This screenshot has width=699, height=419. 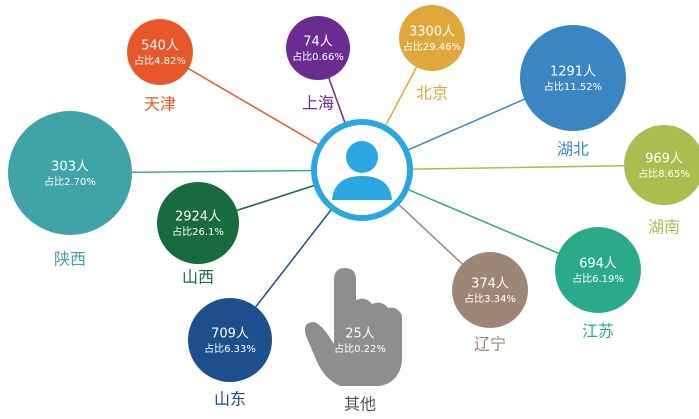 What do you see at coordinates (160, 60) in the screenshot?
I see `node-share: 占比4.82%` at bounding box center [160, 60].